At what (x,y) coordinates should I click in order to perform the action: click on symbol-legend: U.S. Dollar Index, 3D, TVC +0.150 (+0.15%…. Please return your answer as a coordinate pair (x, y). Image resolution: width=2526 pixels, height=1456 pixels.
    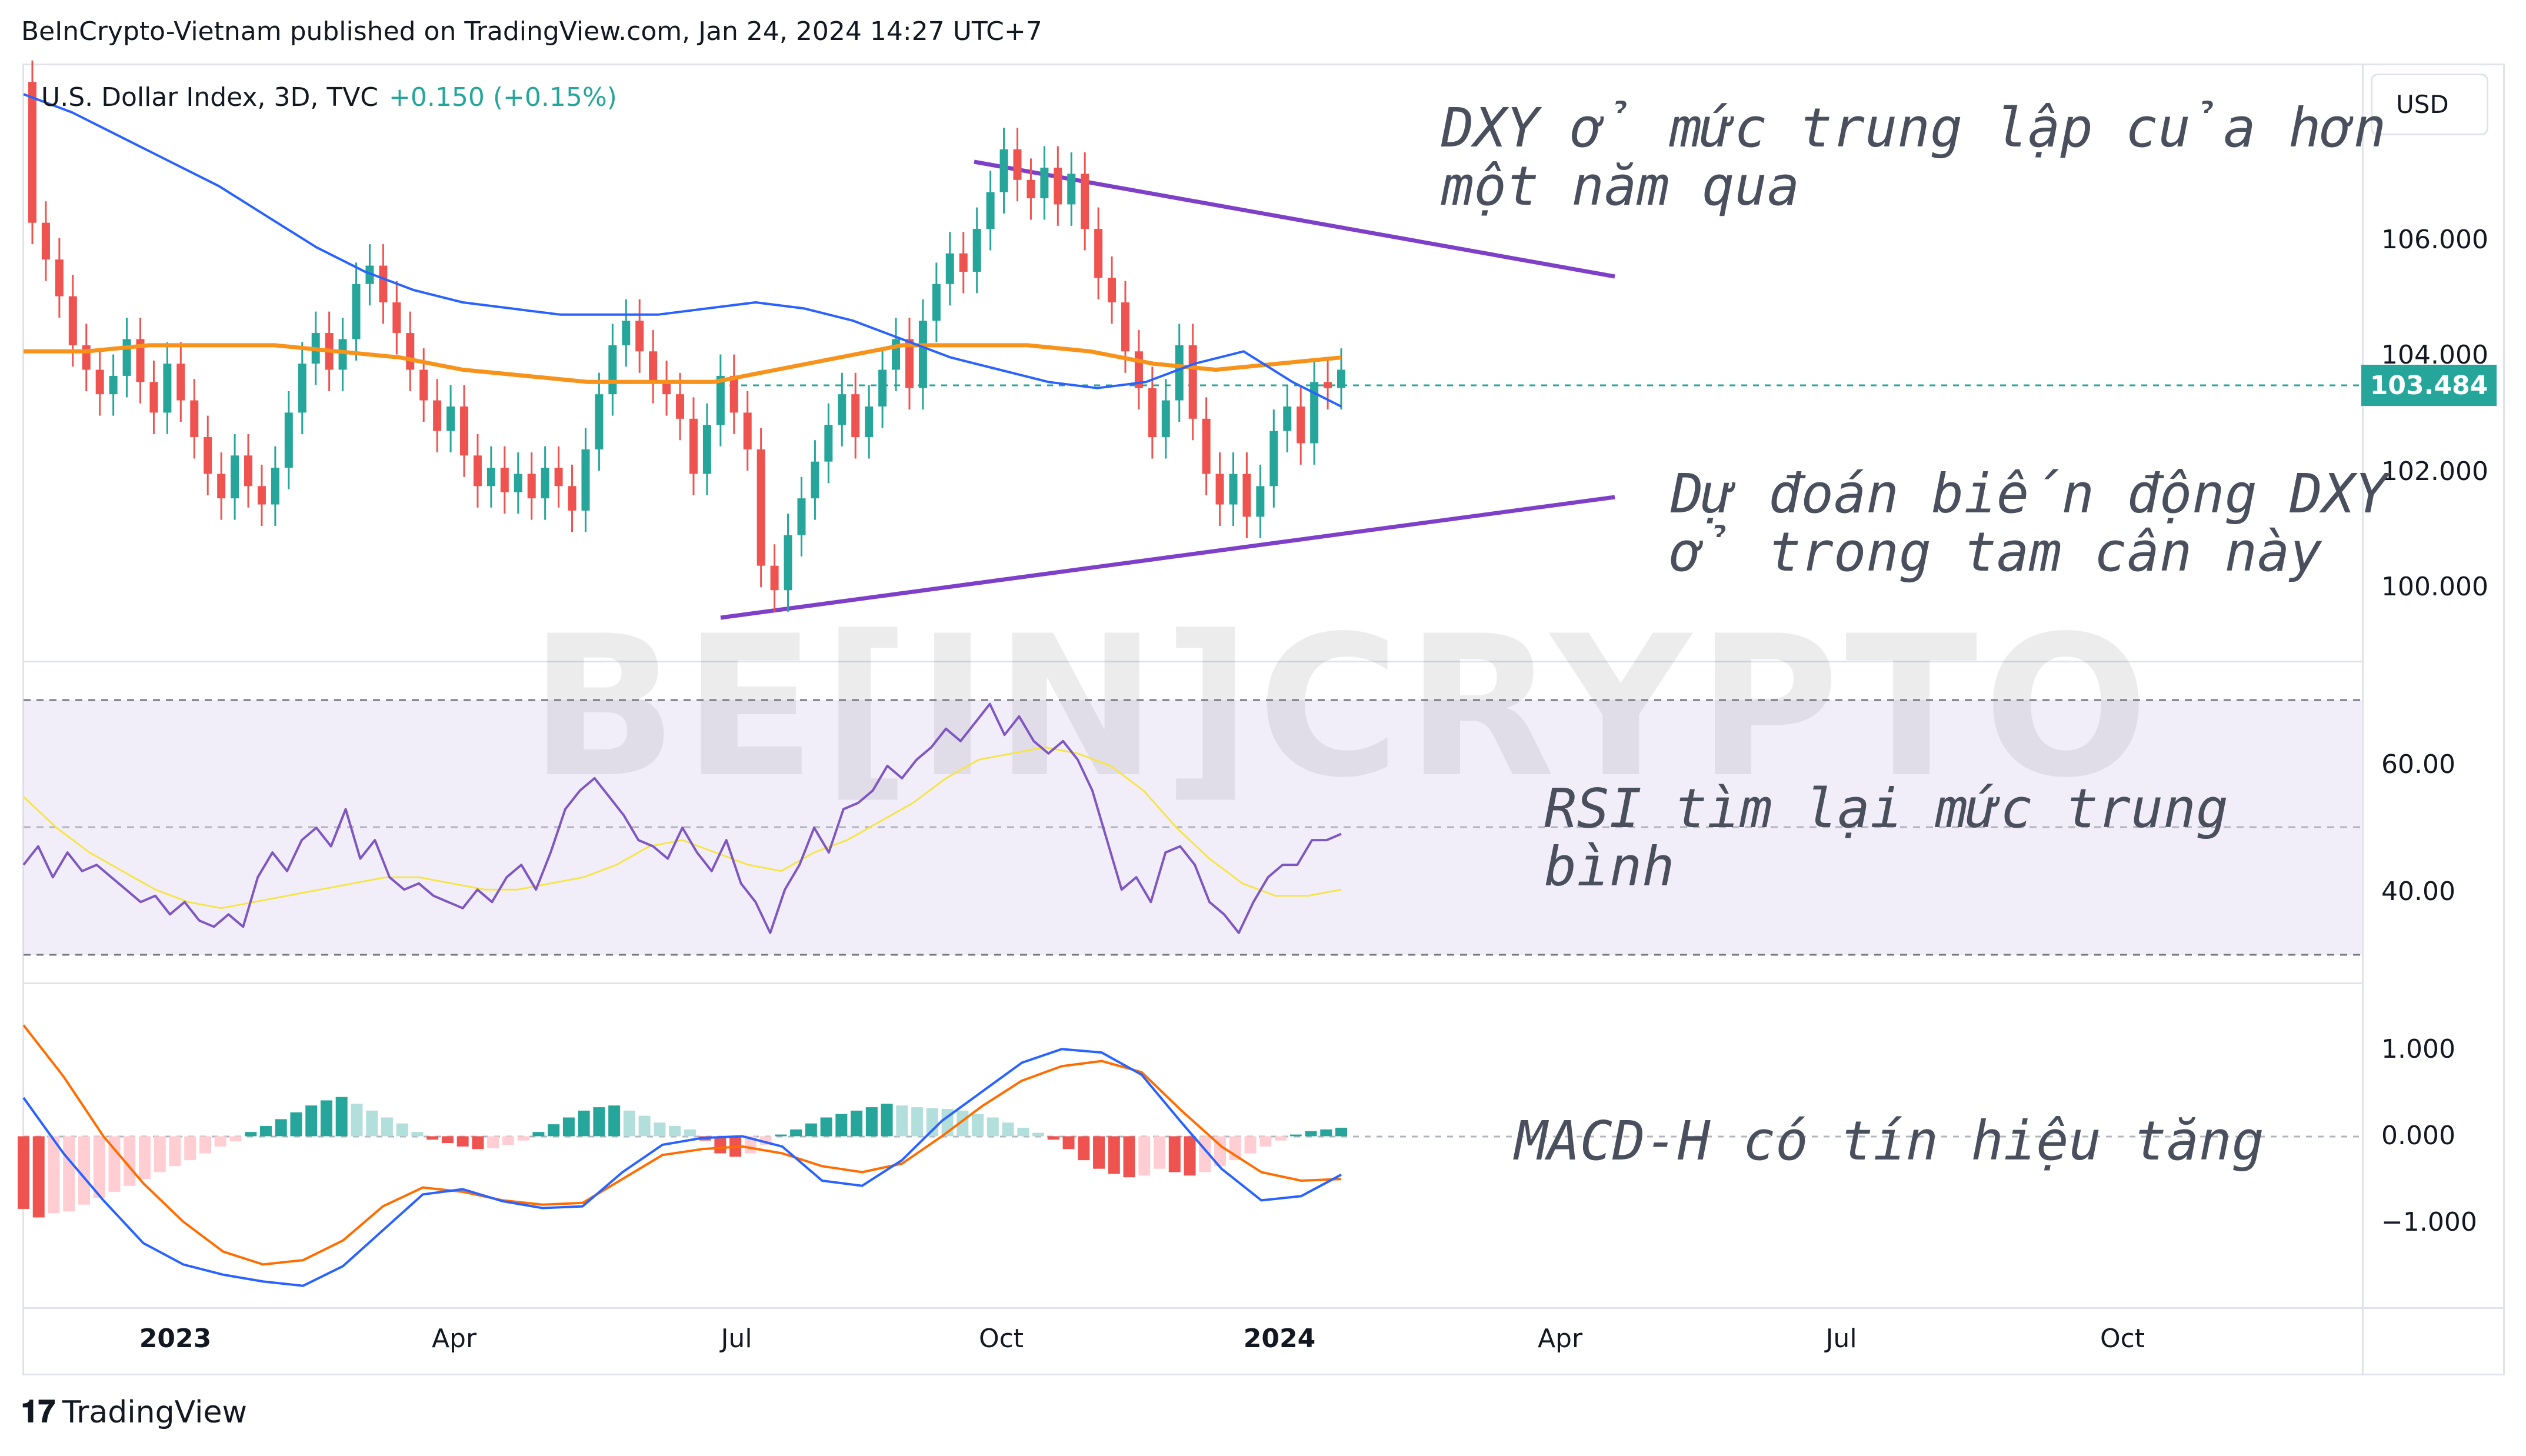
    Looking at the image, I should click on (329, 97).